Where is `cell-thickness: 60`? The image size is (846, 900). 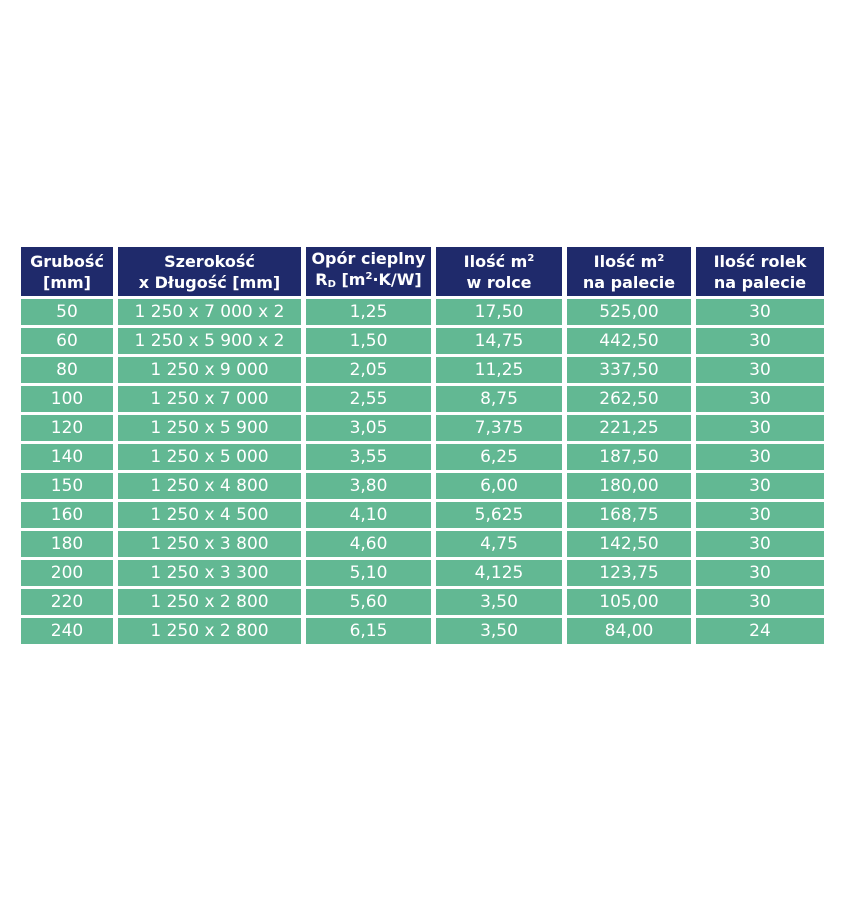 cell-thickness: 60 is located at coordinates (67, 341).